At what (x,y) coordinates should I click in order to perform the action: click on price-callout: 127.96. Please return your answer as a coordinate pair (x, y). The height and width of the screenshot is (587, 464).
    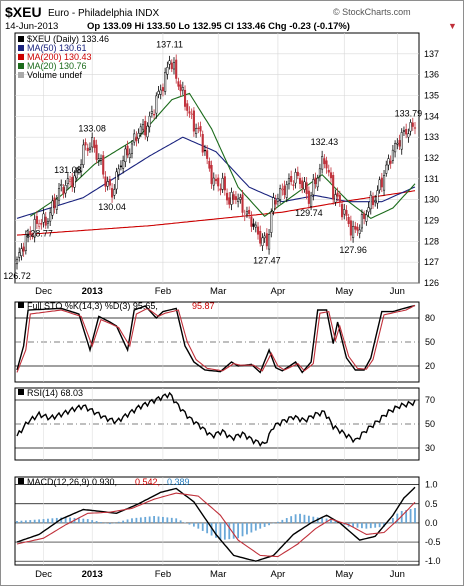
    Looking at the image, I should click on (353, 250).